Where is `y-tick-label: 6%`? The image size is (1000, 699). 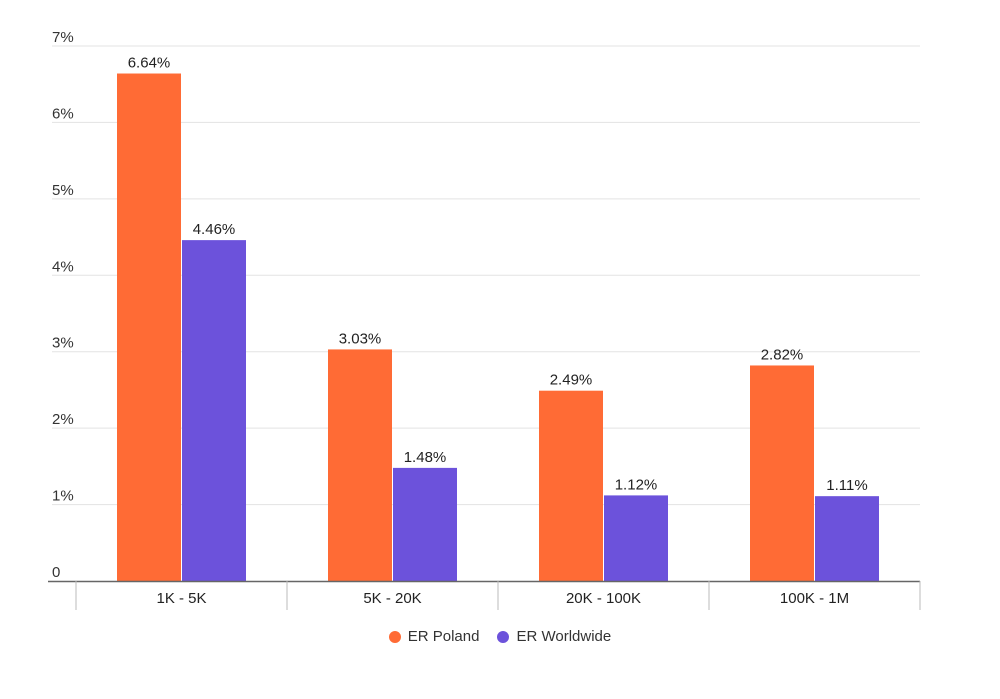 y-tick-label: 6% is located at coordinates (63, 113).